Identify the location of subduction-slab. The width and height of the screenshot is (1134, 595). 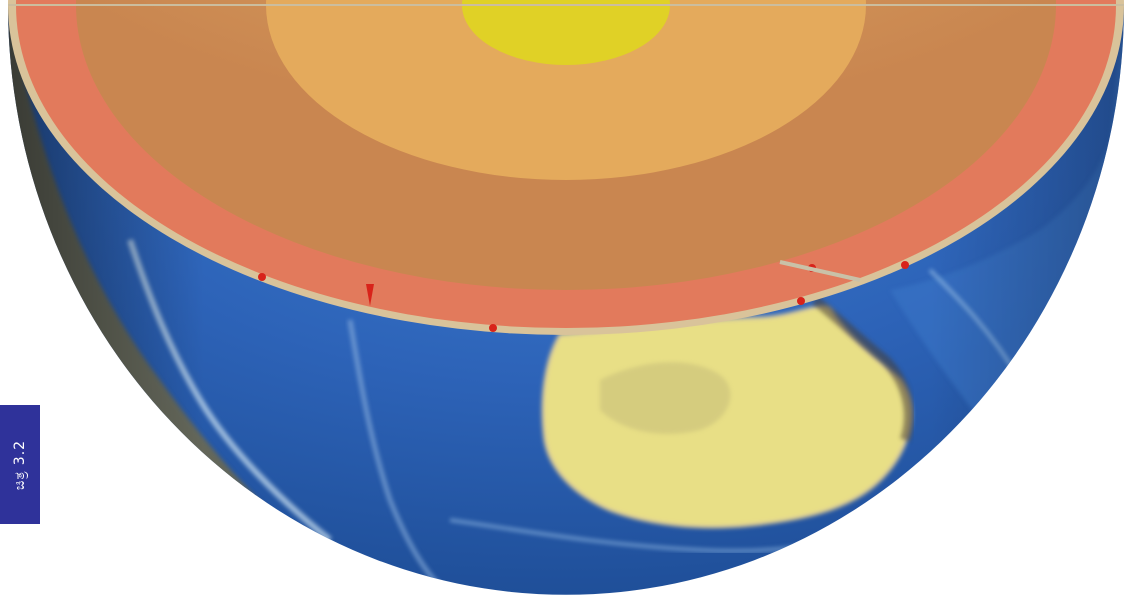
(820, 271).